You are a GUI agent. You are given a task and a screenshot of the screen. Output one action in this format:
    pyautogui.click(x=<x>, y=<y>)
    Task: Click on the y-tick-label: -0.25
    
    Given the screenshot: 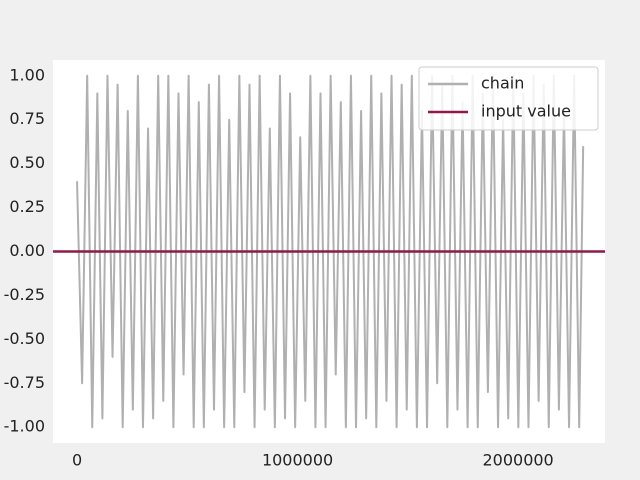 What is the action you would take?
    pyautogui.click(x=24, y=294)
    